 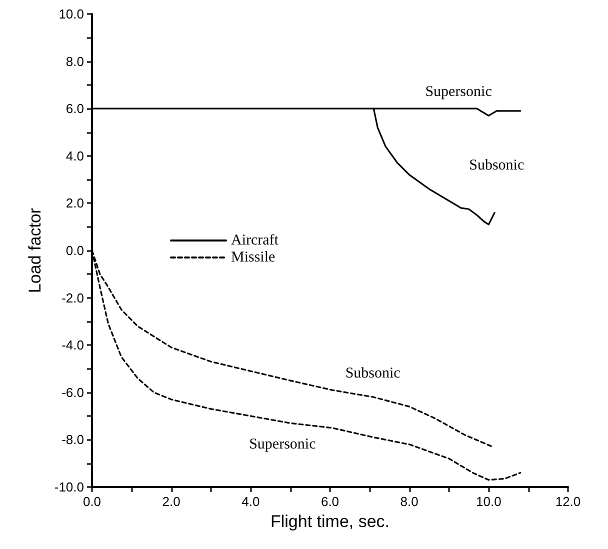 What do you see at coordinates (75, 108) in the screenshot?
I see `y-tick-label: 6.0` at bounding box center [75, 108].